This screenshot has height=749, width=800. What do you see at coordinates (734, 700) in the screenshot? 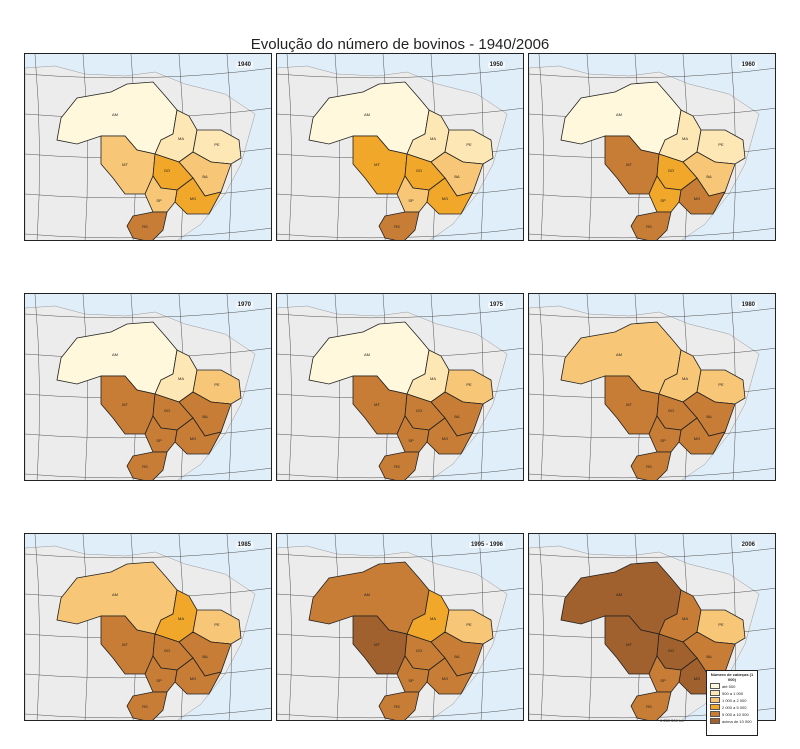
I see `legend-label: 1 000 a 2 000` at bounding box center [734, 700].